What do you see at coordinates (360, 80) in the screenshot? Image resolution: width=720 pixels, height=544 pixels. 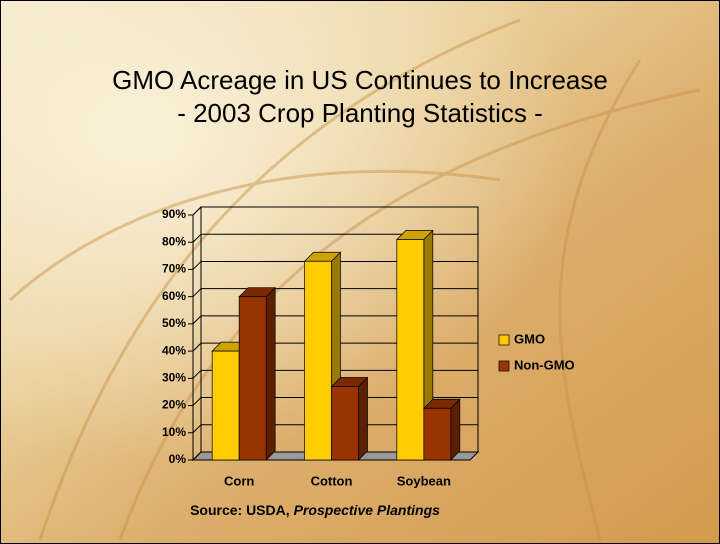 I see `title-line: GMO Acreage in US Continues to Increase` at bounding box center [360, 80].